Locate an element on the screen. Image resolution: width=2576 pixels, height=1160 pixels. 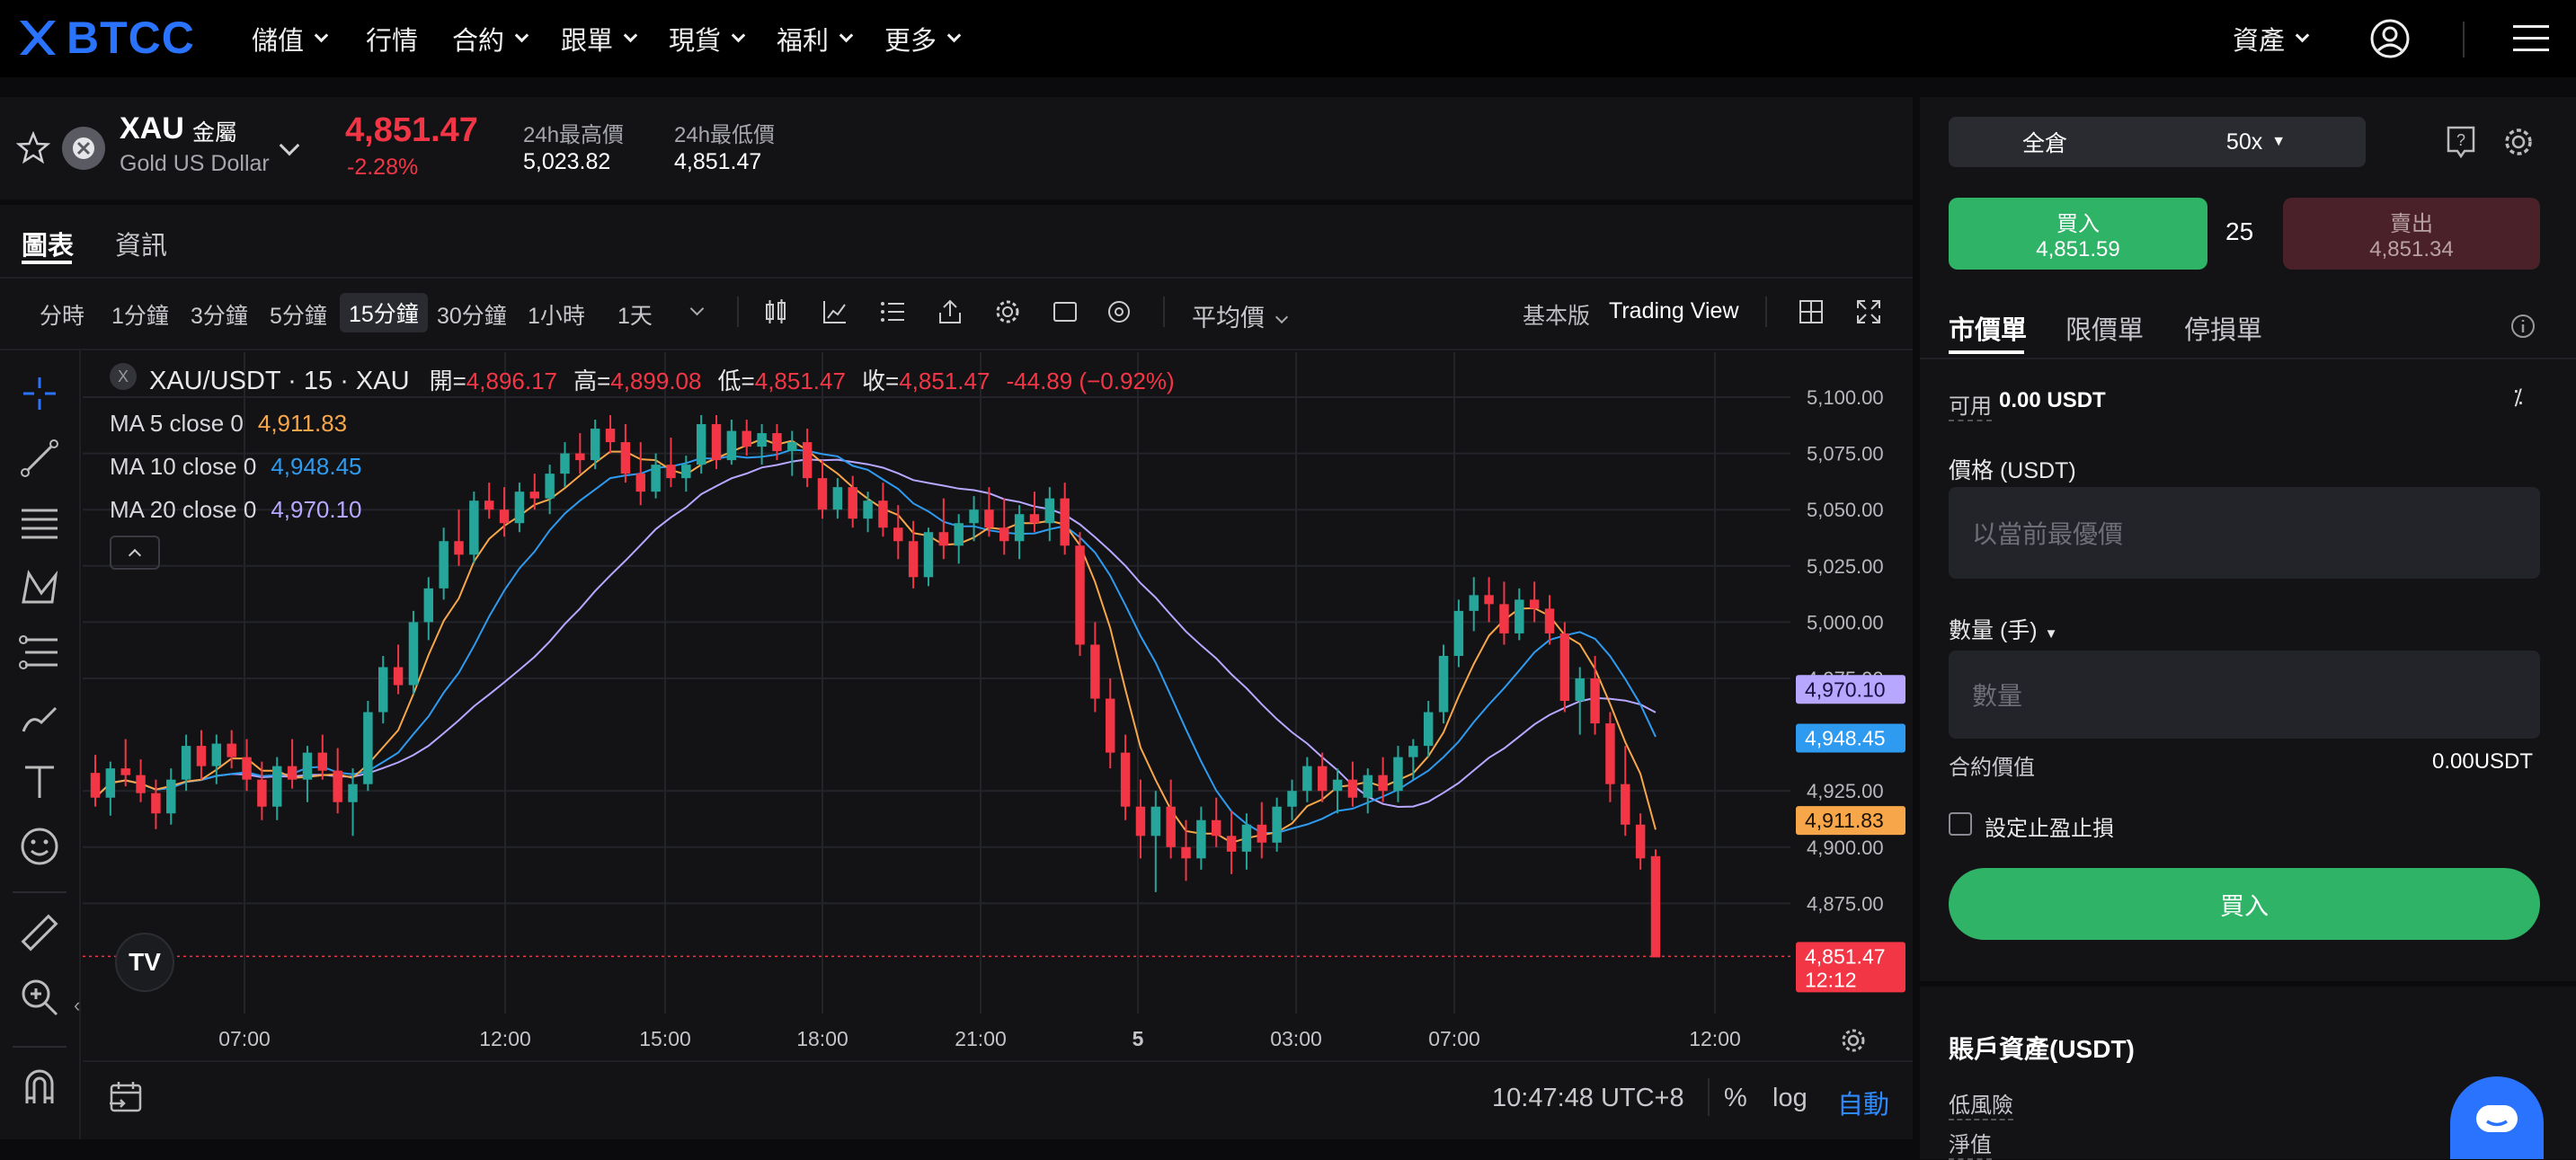
tf-30m: 30分鐘 is located at coordinates (472, 316).